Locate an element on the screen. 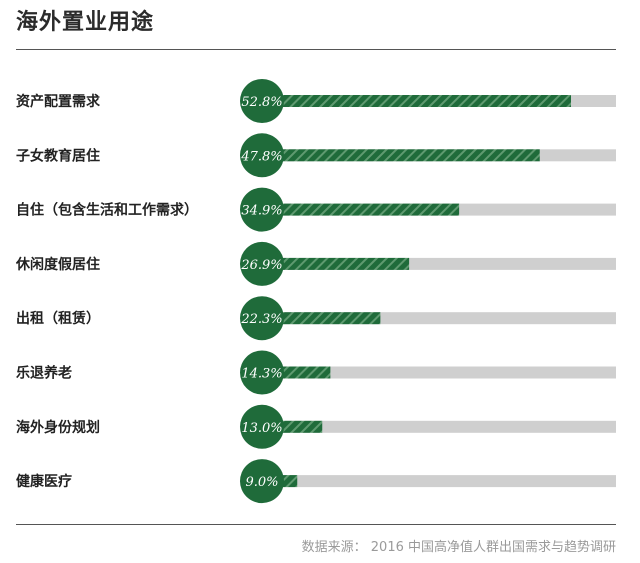 The width and height of the screenshot is (640, 563). data-label: 52.8% is located at coordinates (261, 102).